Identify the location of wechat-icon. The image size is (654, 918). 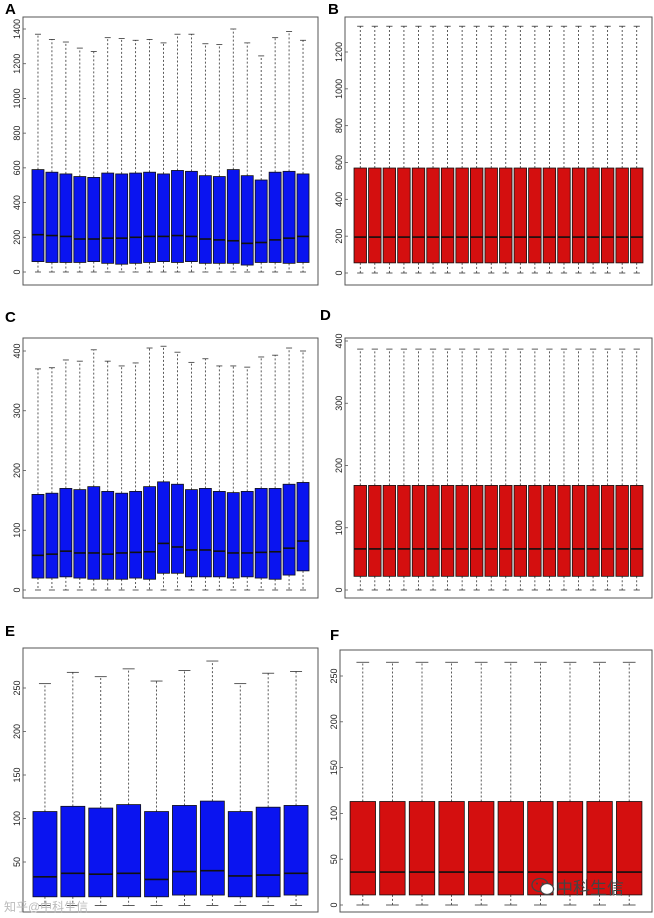
(543, 886).